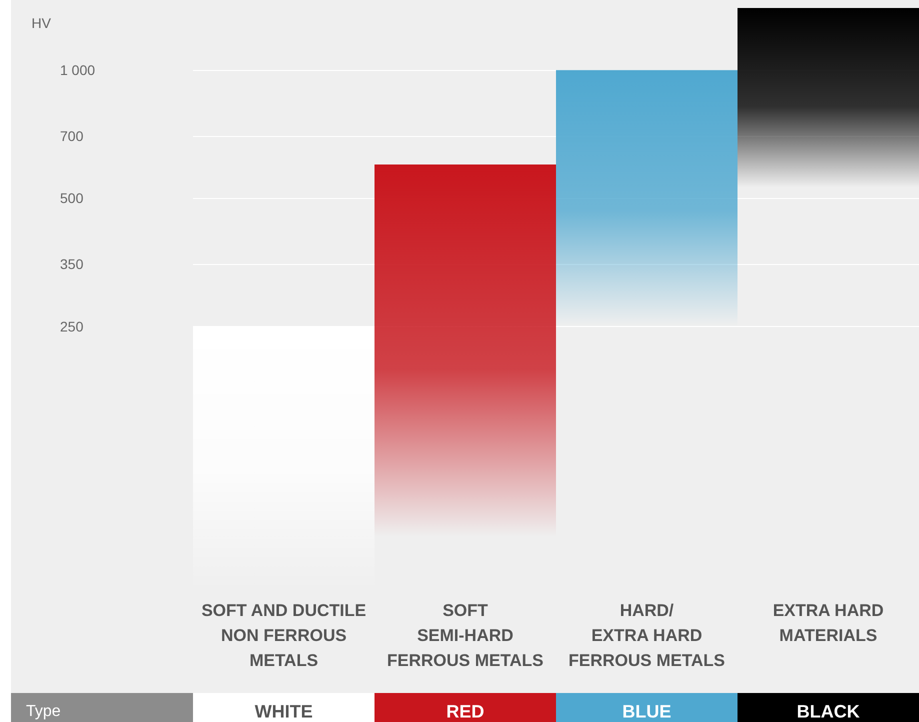 This screenshot has width=919, height=722. I want to click on y-tick-label: 250, so click(72, 326).